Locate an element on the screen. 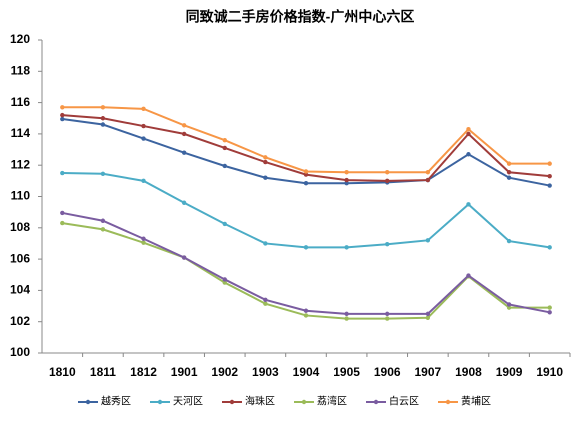 Image resolution: width=585 pixels, height=424 pixels. chart-title: 同致诚二手房价格指数-广州中心六区 is located at coordinates (300, 17).